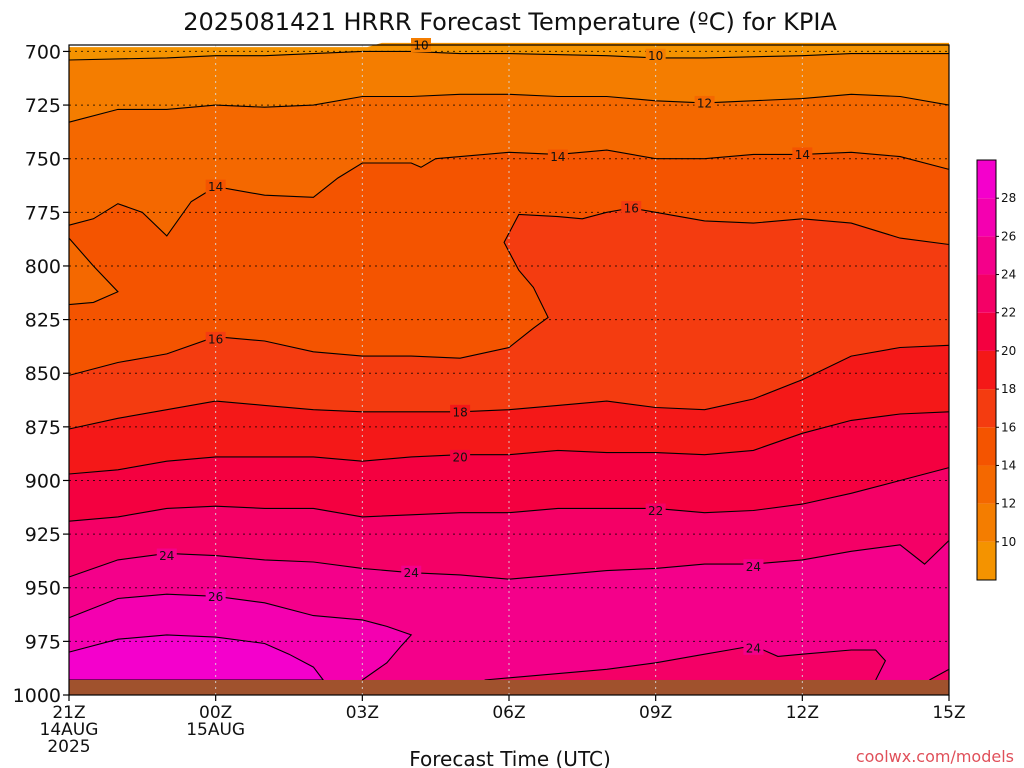 This screenshot has width=1024, height=768. What do you see at coordinates (1008, 198) in the screenshot?
I see `colorbar-label-28: 28` at bounding box center [1008, 198].